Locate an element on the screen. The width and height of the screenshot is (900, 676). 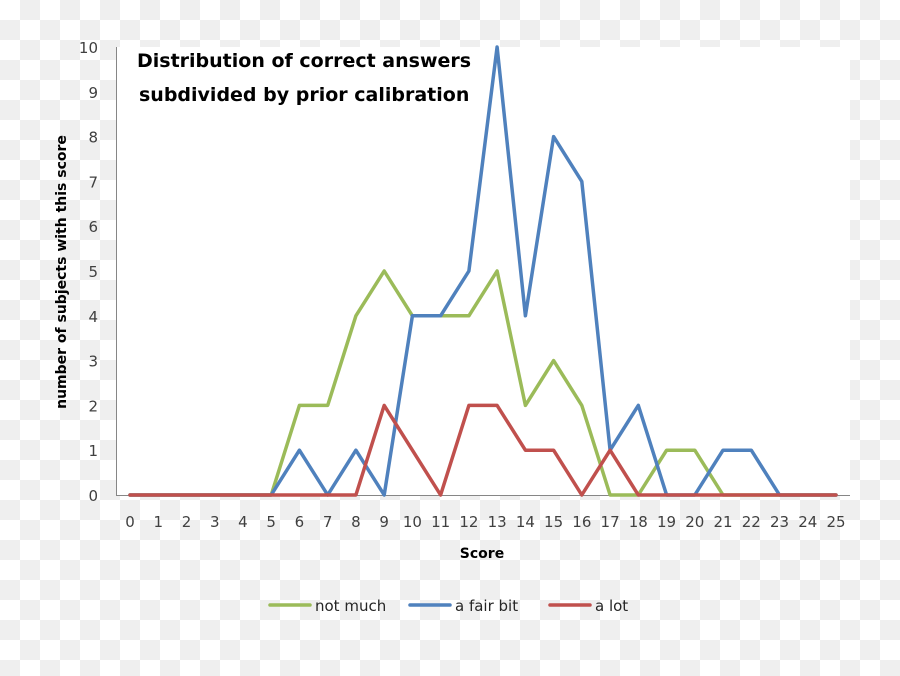
x-tick-label: 24 is located at coordinates (807, 522).